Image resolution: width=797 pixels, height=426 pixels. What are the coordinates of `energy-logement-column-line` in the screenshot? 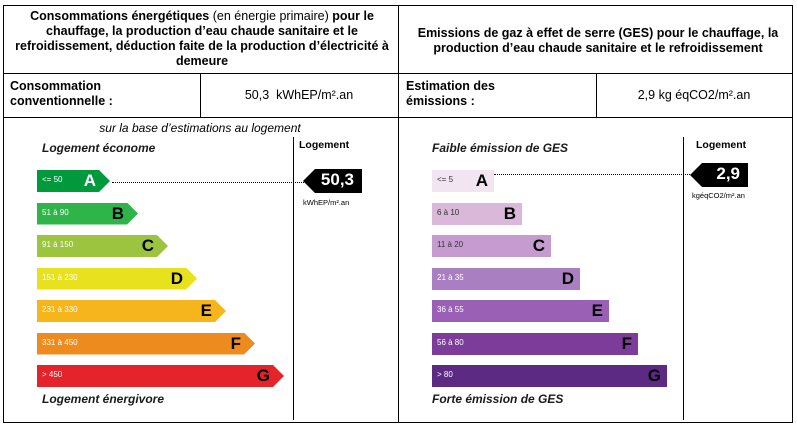 It's located at (293, 278).